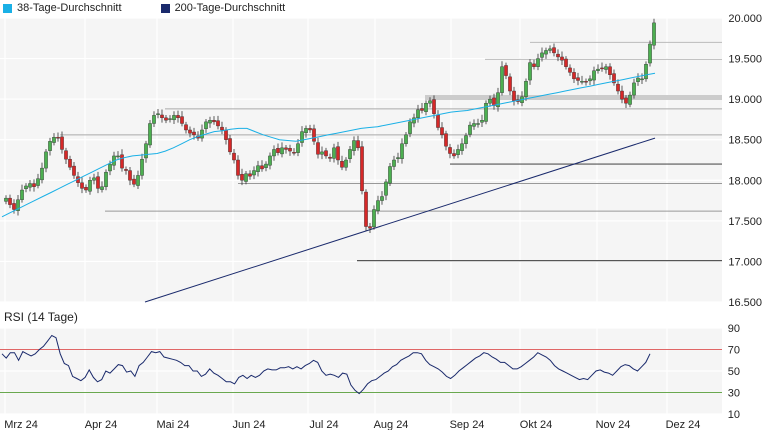 Image resolution: width=765 pixels, height=435 pixels. Describe the element at coordinates (734, 415) in the screenshot. I see `rsi-ytick-label: 10` at that location.